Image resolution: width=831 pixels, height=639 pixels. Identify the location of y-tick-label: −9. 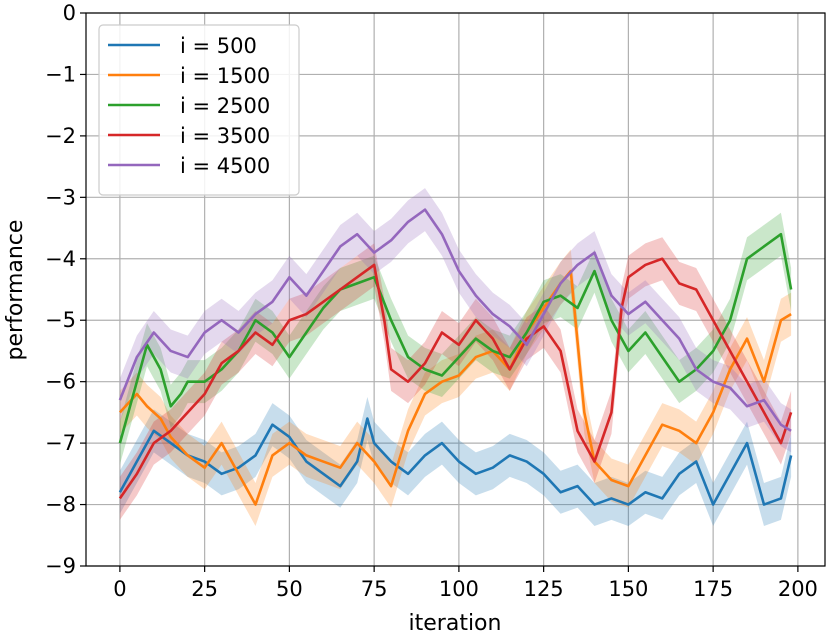
(60, 566).